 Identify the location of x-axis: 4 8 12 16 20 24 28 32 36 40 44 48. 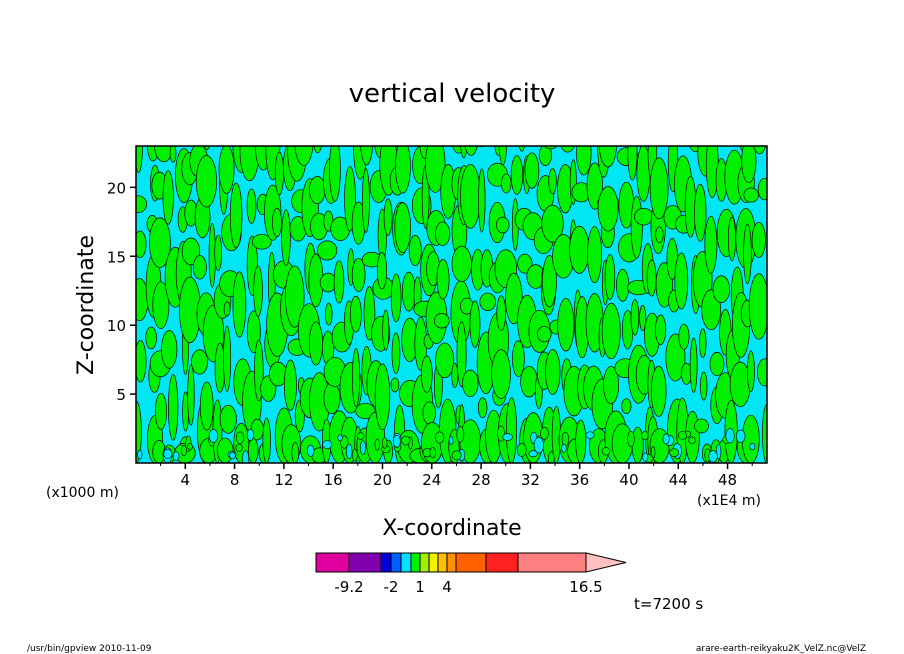
(456, 476).